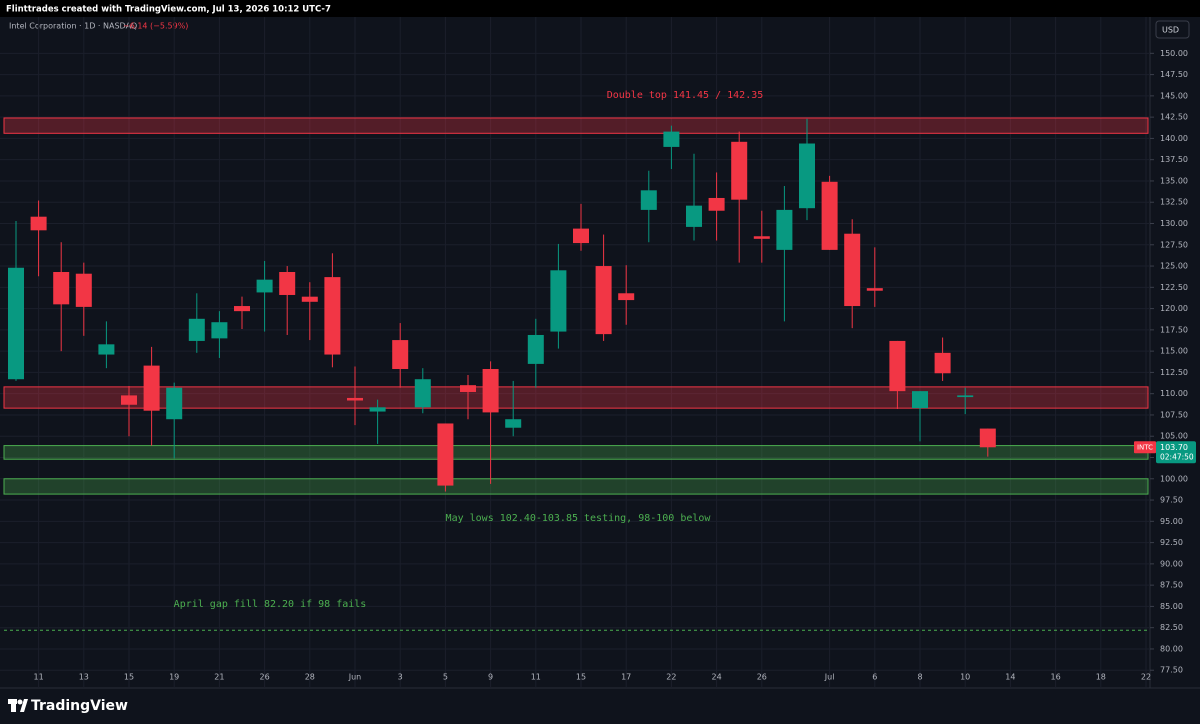 The image size is (1200, 724). What do you see at coordinates (1171, 542) in the screenshot?
I see `y-tick-label: 92.50` at bounding box center [1171, 542].